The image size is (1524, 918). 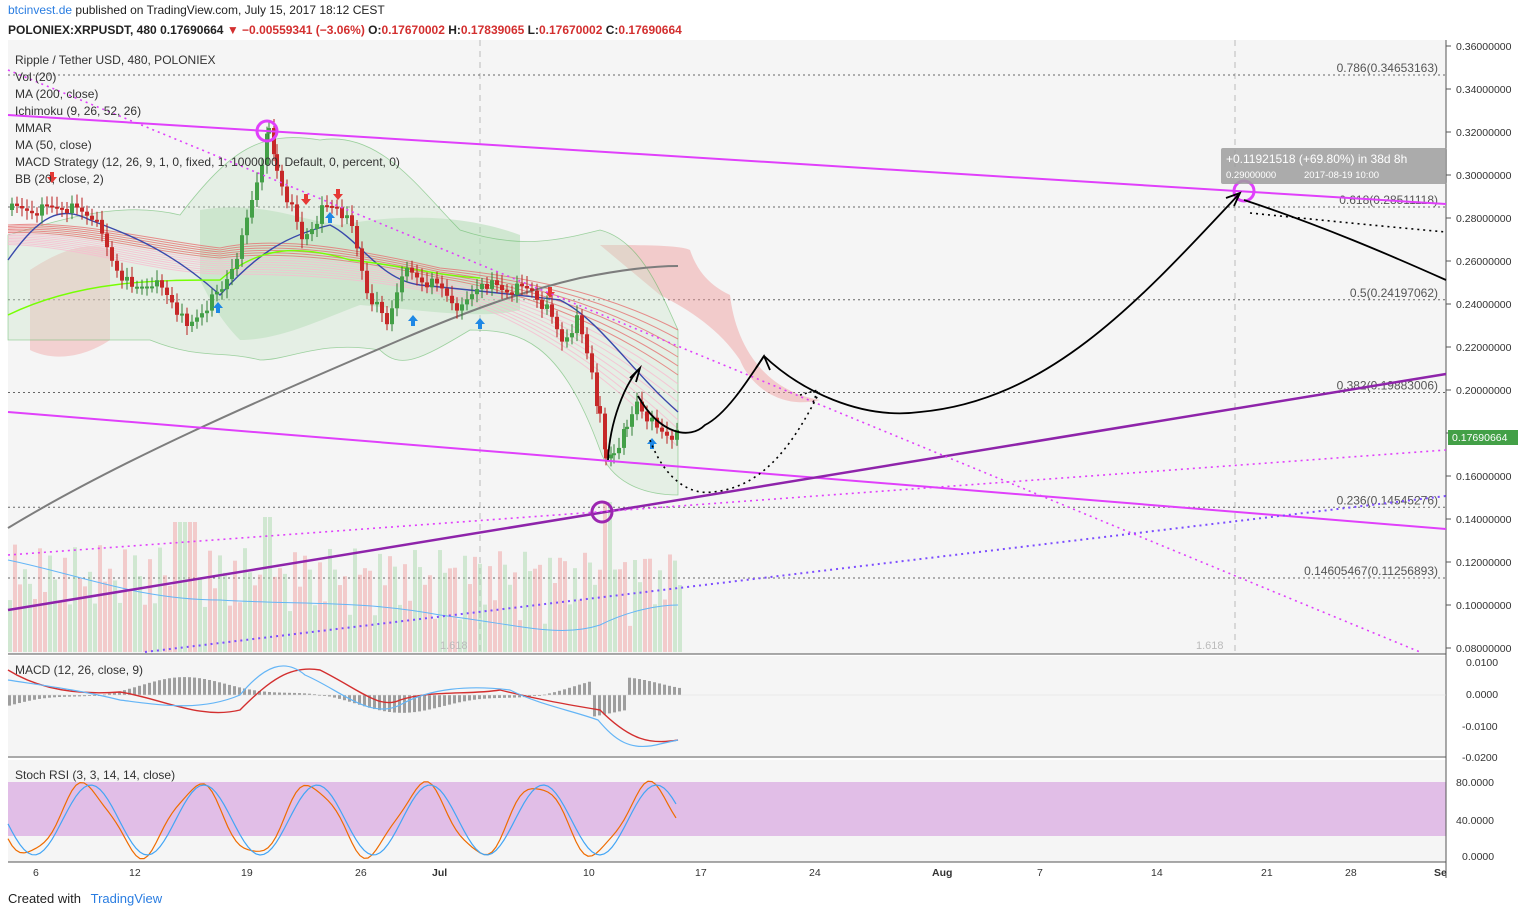 I want to click on cloud-segment, so click(x=70, y=301).